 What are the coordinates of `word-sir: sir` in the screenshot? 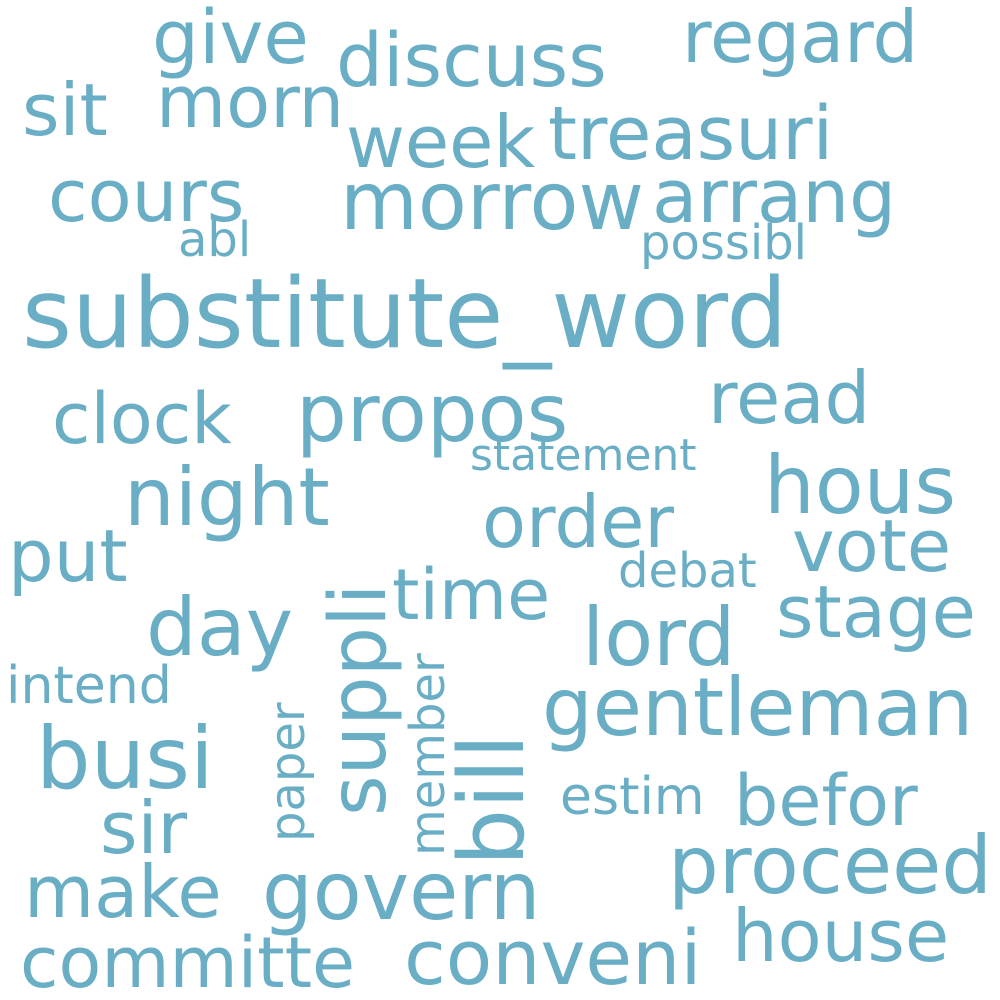 It's located at (144, 828).